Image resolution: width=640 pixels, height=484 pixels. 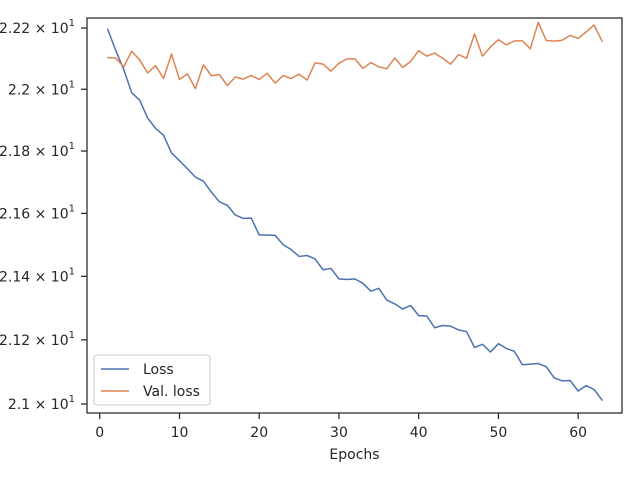 I want to click on y-tick-label: 2.22 × 10¹, so click(x=37, y=27).